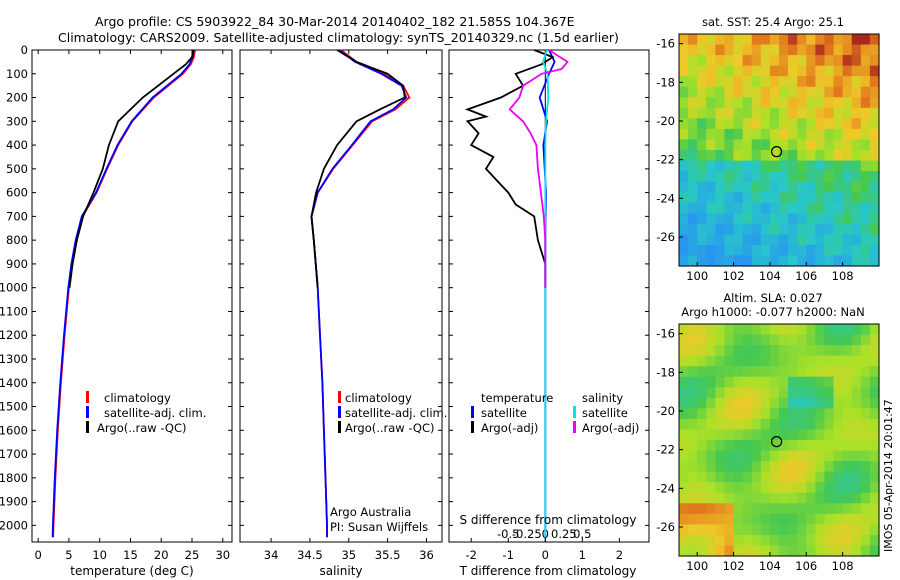 The image size is (900, 580). What do you see at coordinates (697, 566) in the screenshot?
I see `x-tick-label: 100` at bounding box center [697, 566].